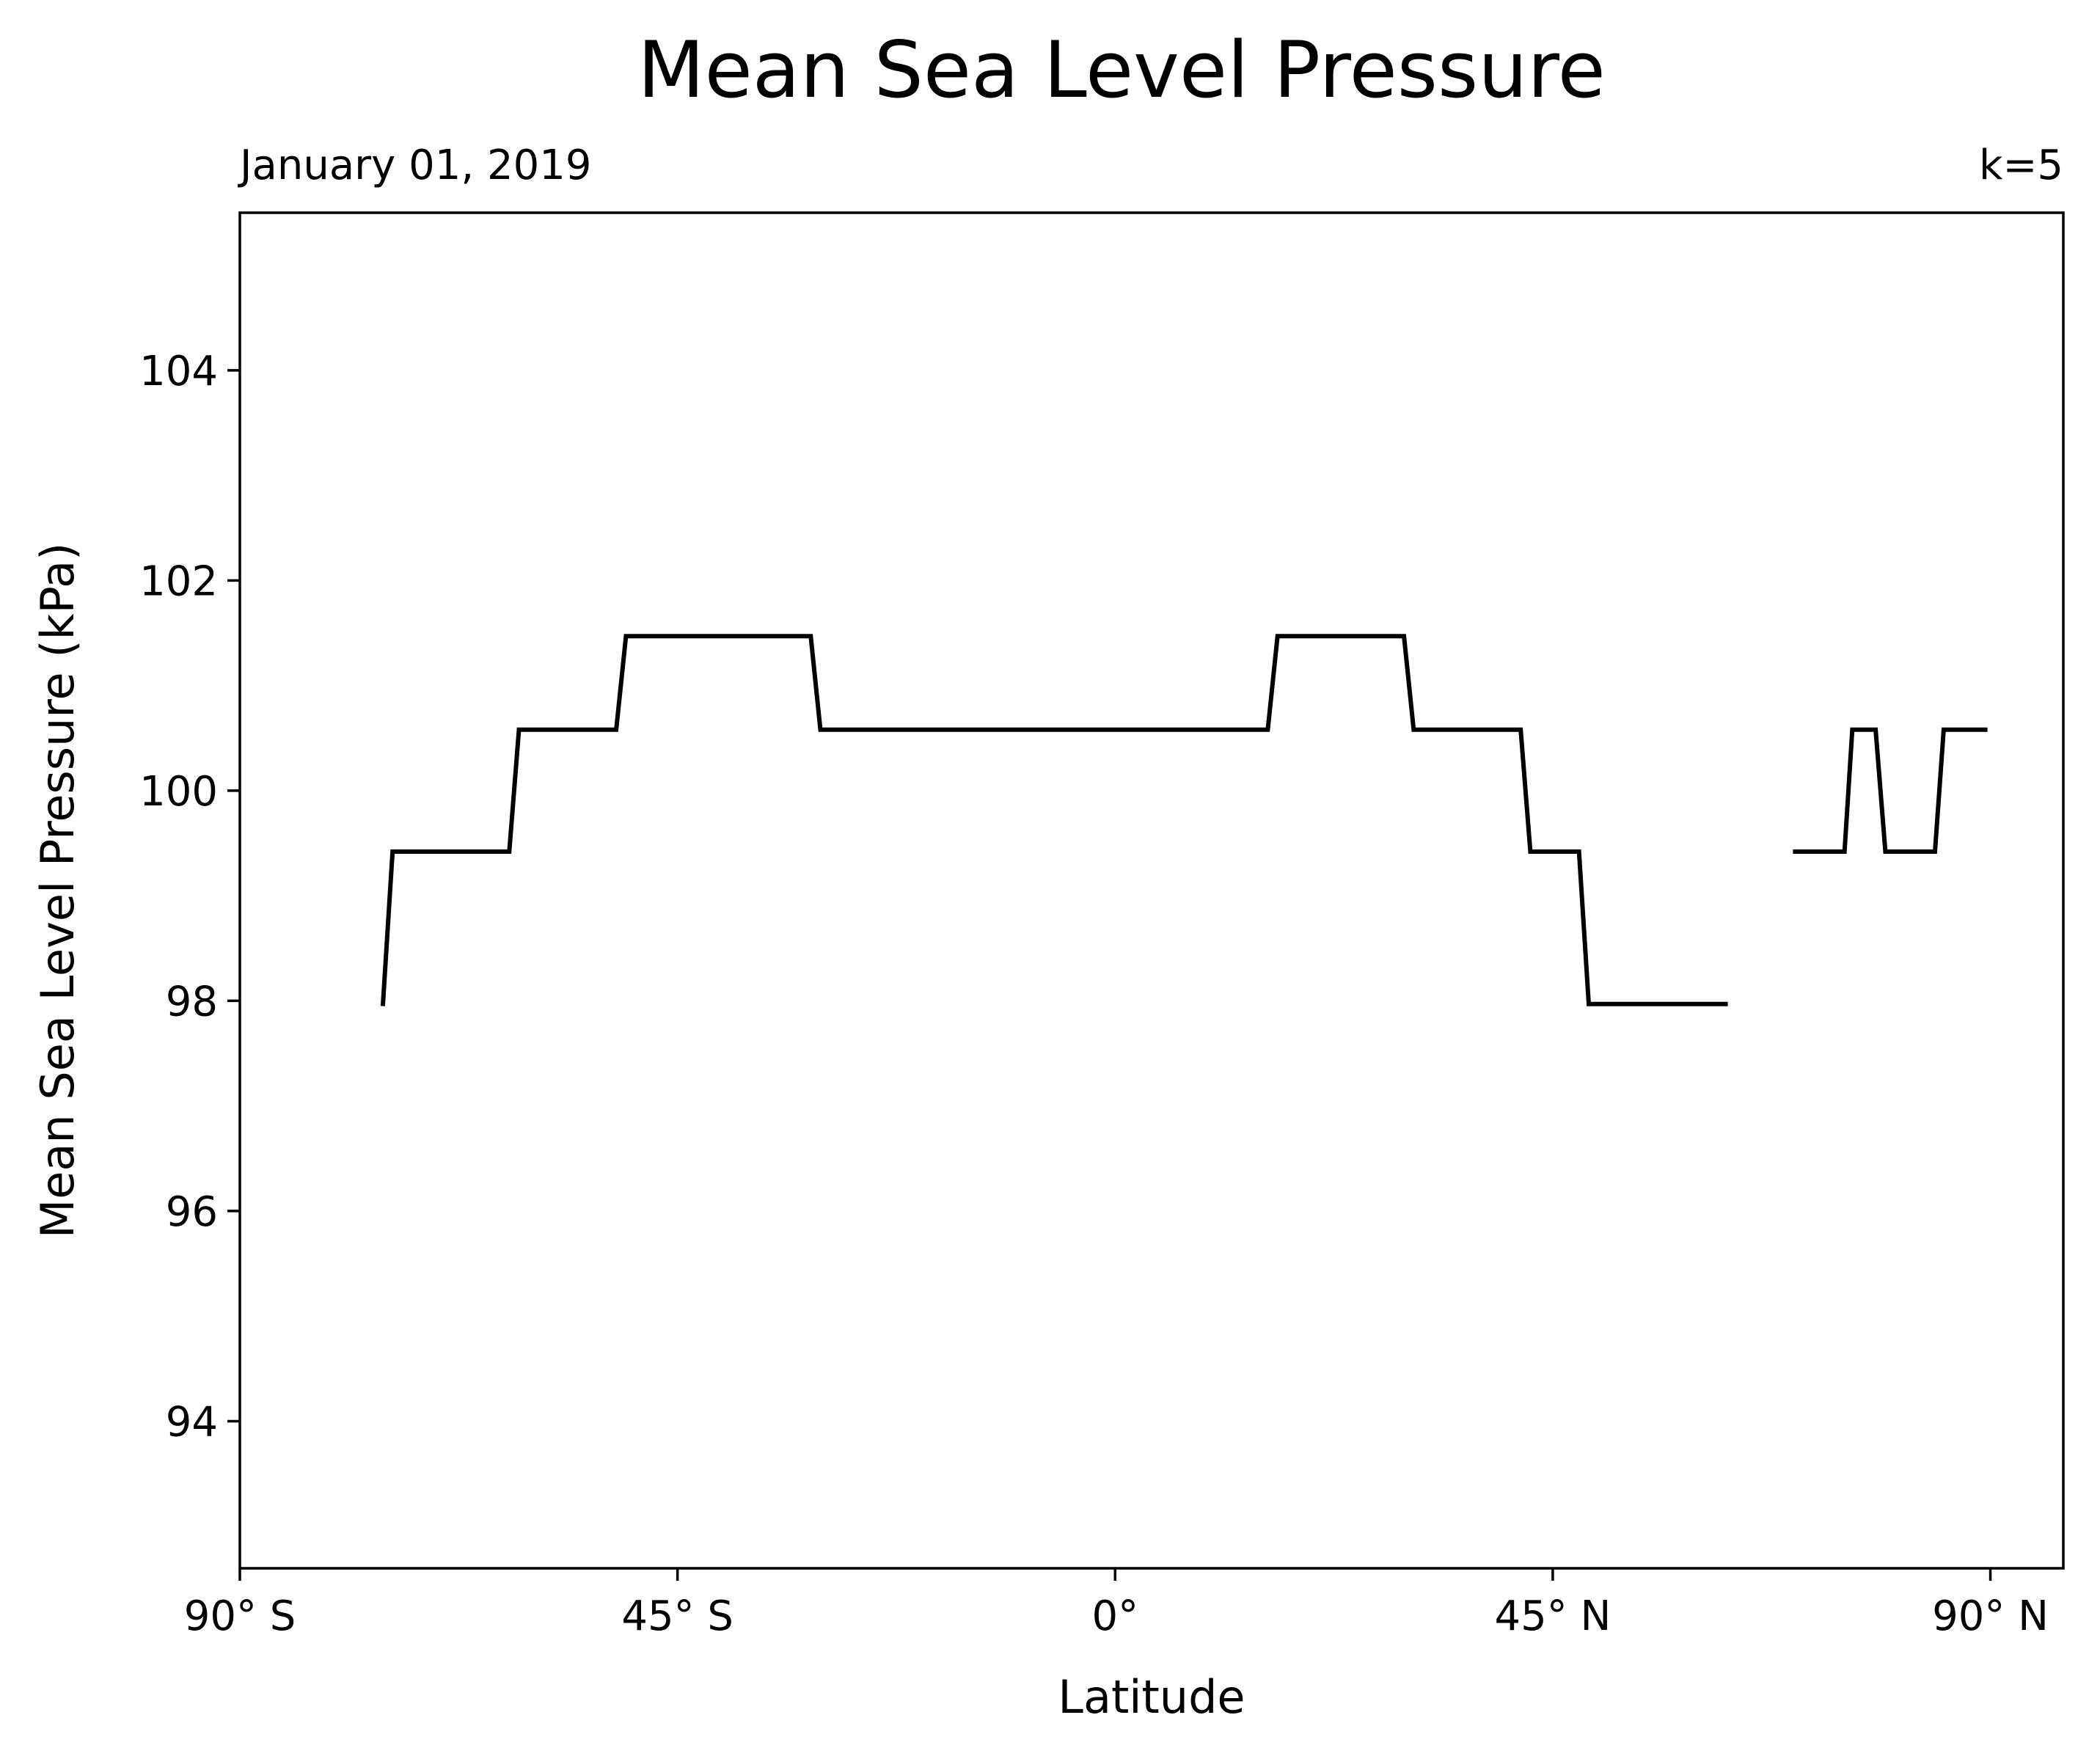 This screenshot has width=2100, height=1759. I want to click on y-tick-label: 98, so click(192, 1002).